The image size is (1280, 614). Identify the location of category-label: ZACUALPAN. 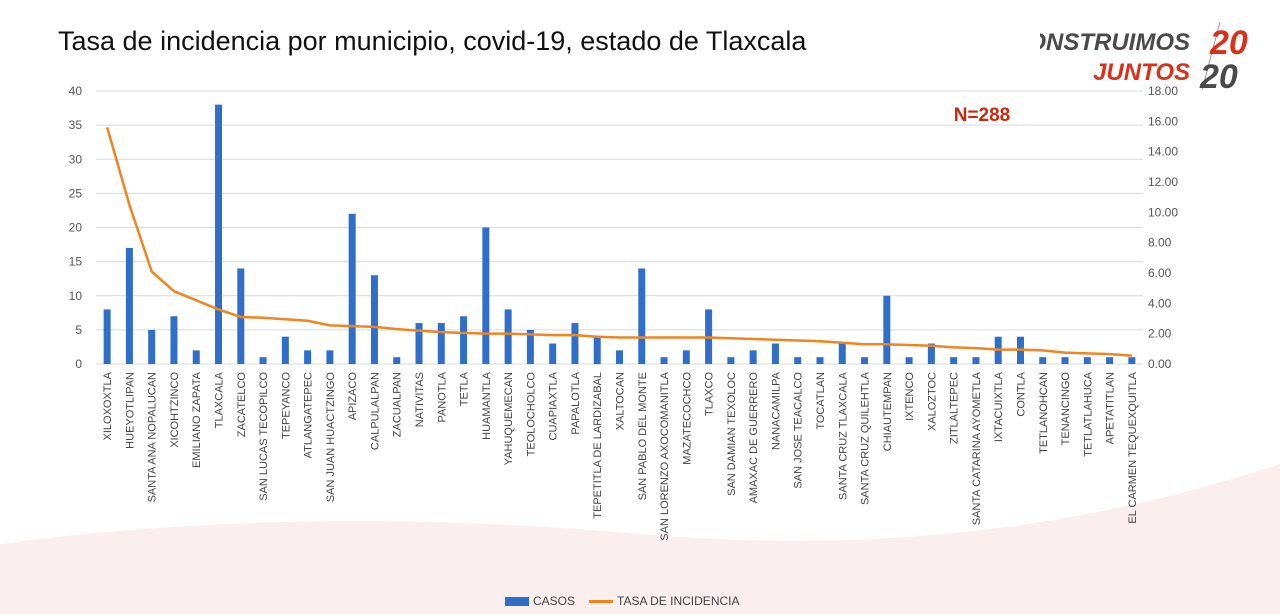
(398, 404).